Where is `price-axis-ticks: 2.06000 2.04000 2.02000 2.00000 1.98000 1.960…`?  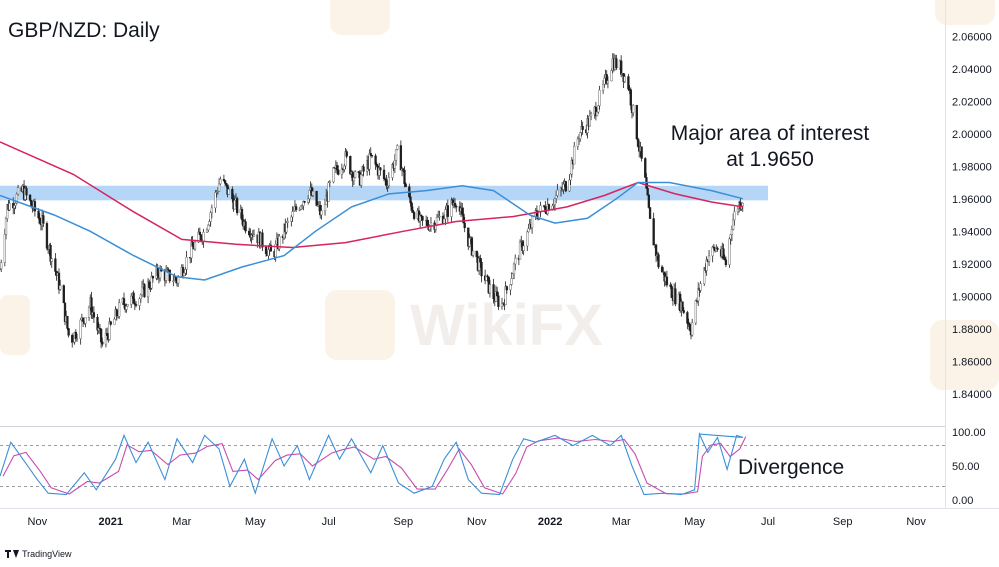 price-axis-ticks: 2.06000 2.04000 2.02000 2.00000 1.98000 1.960… is located at coordinates (972, 216).